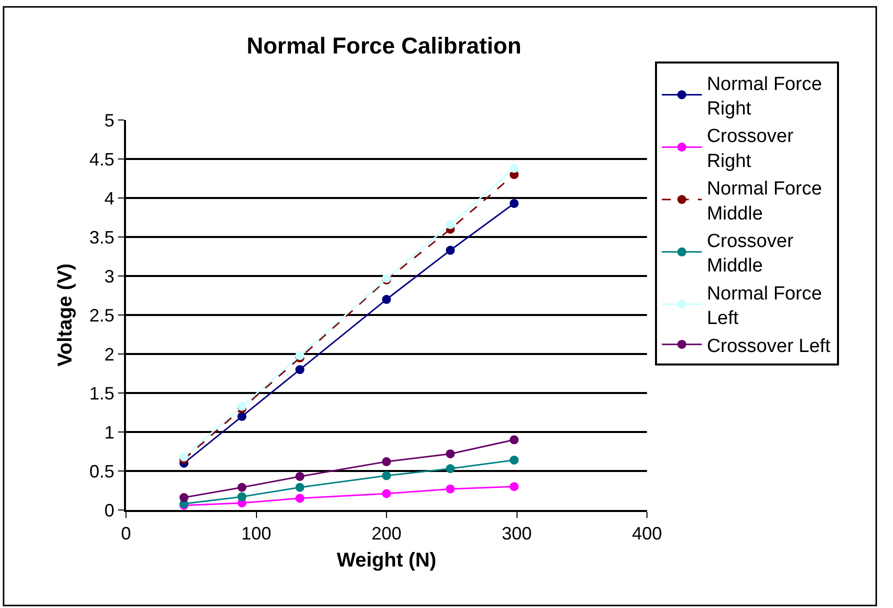 The image size is (893, 608). Describe the element at coordinates (384, 45) in the screenshot. I see `chart-title: Normal Force Calibration` at that location.